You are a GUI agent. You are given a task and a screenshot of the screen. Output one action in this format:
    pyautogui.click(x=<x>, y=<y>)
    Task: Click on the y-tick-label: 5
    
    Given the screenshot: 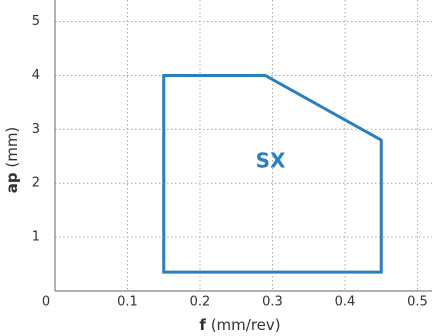 What is the action you would take?
    pyautogui.click(x=36, y=21)
    